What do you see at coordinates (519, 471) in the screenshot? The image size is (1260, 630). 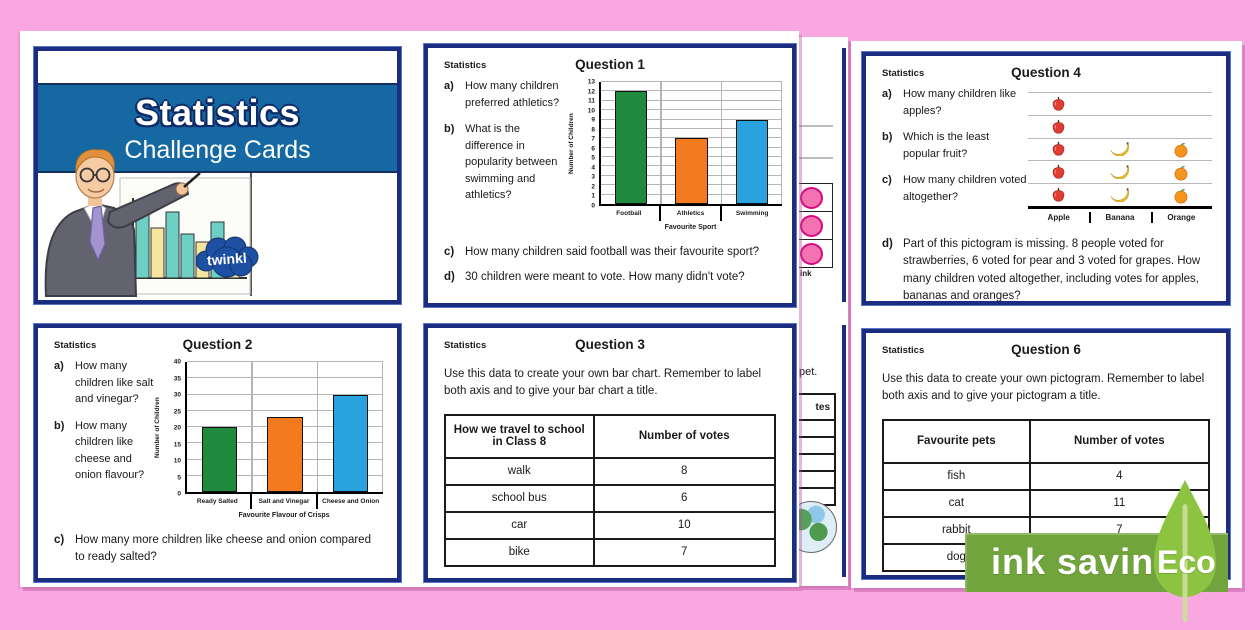 I see `table-cell: walk` at bounding box center [519, 471].